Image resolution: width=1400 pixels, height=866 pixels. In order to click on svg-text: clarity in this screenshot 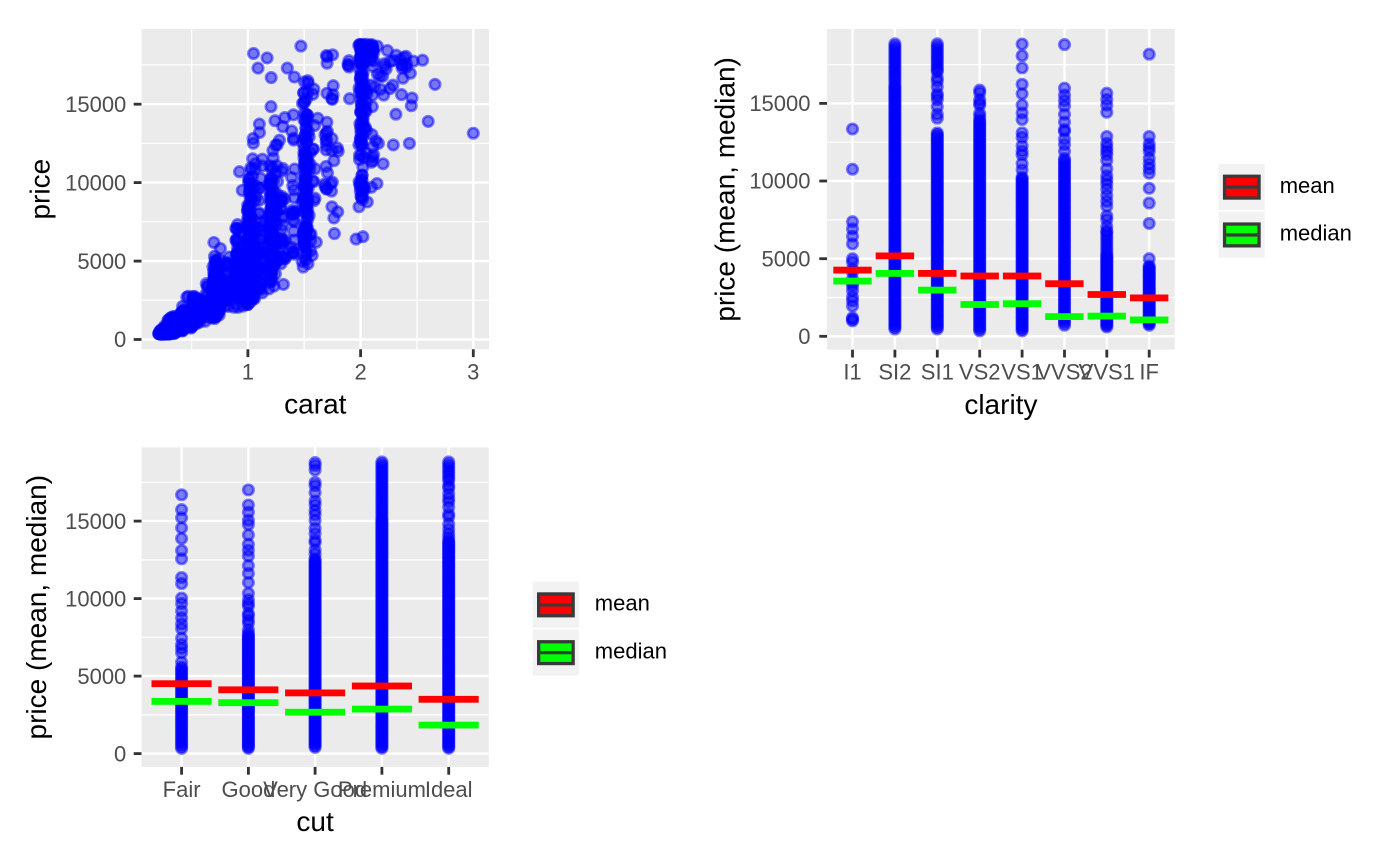, I will do `click(1000, 404)`.